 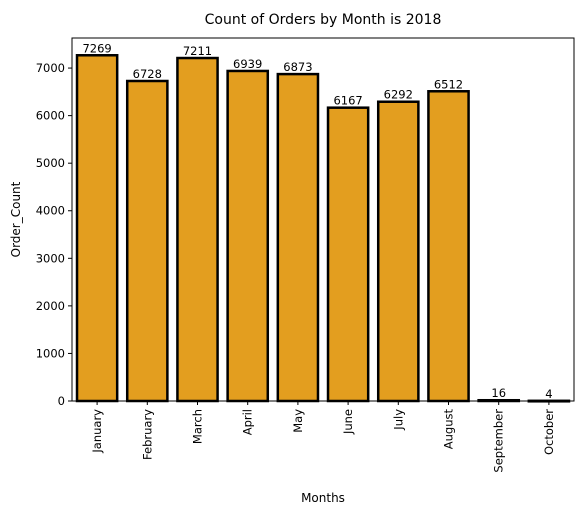 What do you see at coordinates (398, 251) in the screenshot?
I see `bar-july` at bounding box center [398, 251].